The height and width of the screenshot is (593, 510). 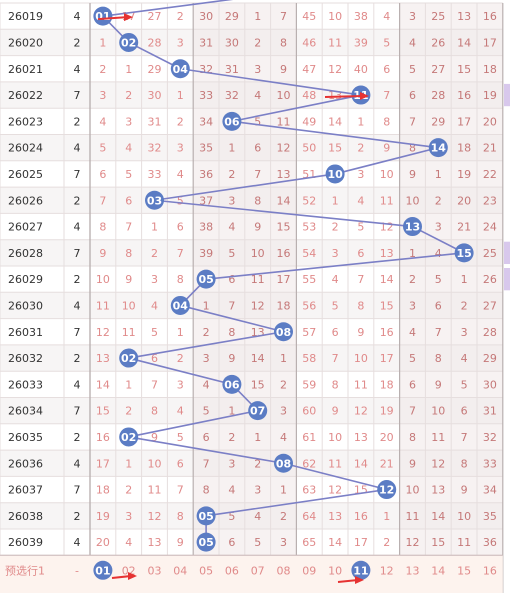 What do you see at coordinates (25, 570) in the screenshot?
I see `preselect-label: 预选行1` at bounding box center [25, 570].